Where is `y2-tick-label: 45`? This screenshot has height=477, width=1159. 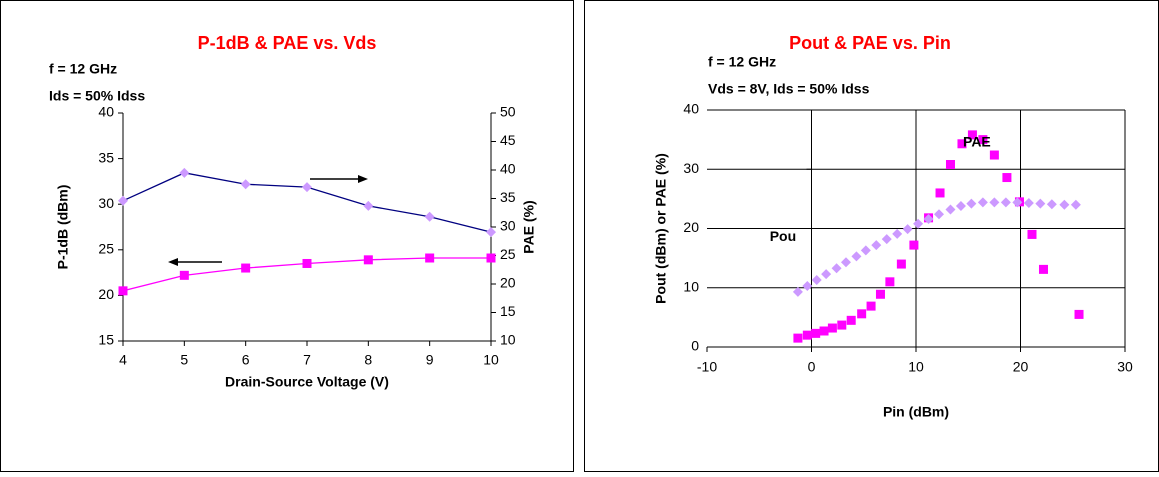
y2-tick-label: 45 is located at coordinates (508, 140).